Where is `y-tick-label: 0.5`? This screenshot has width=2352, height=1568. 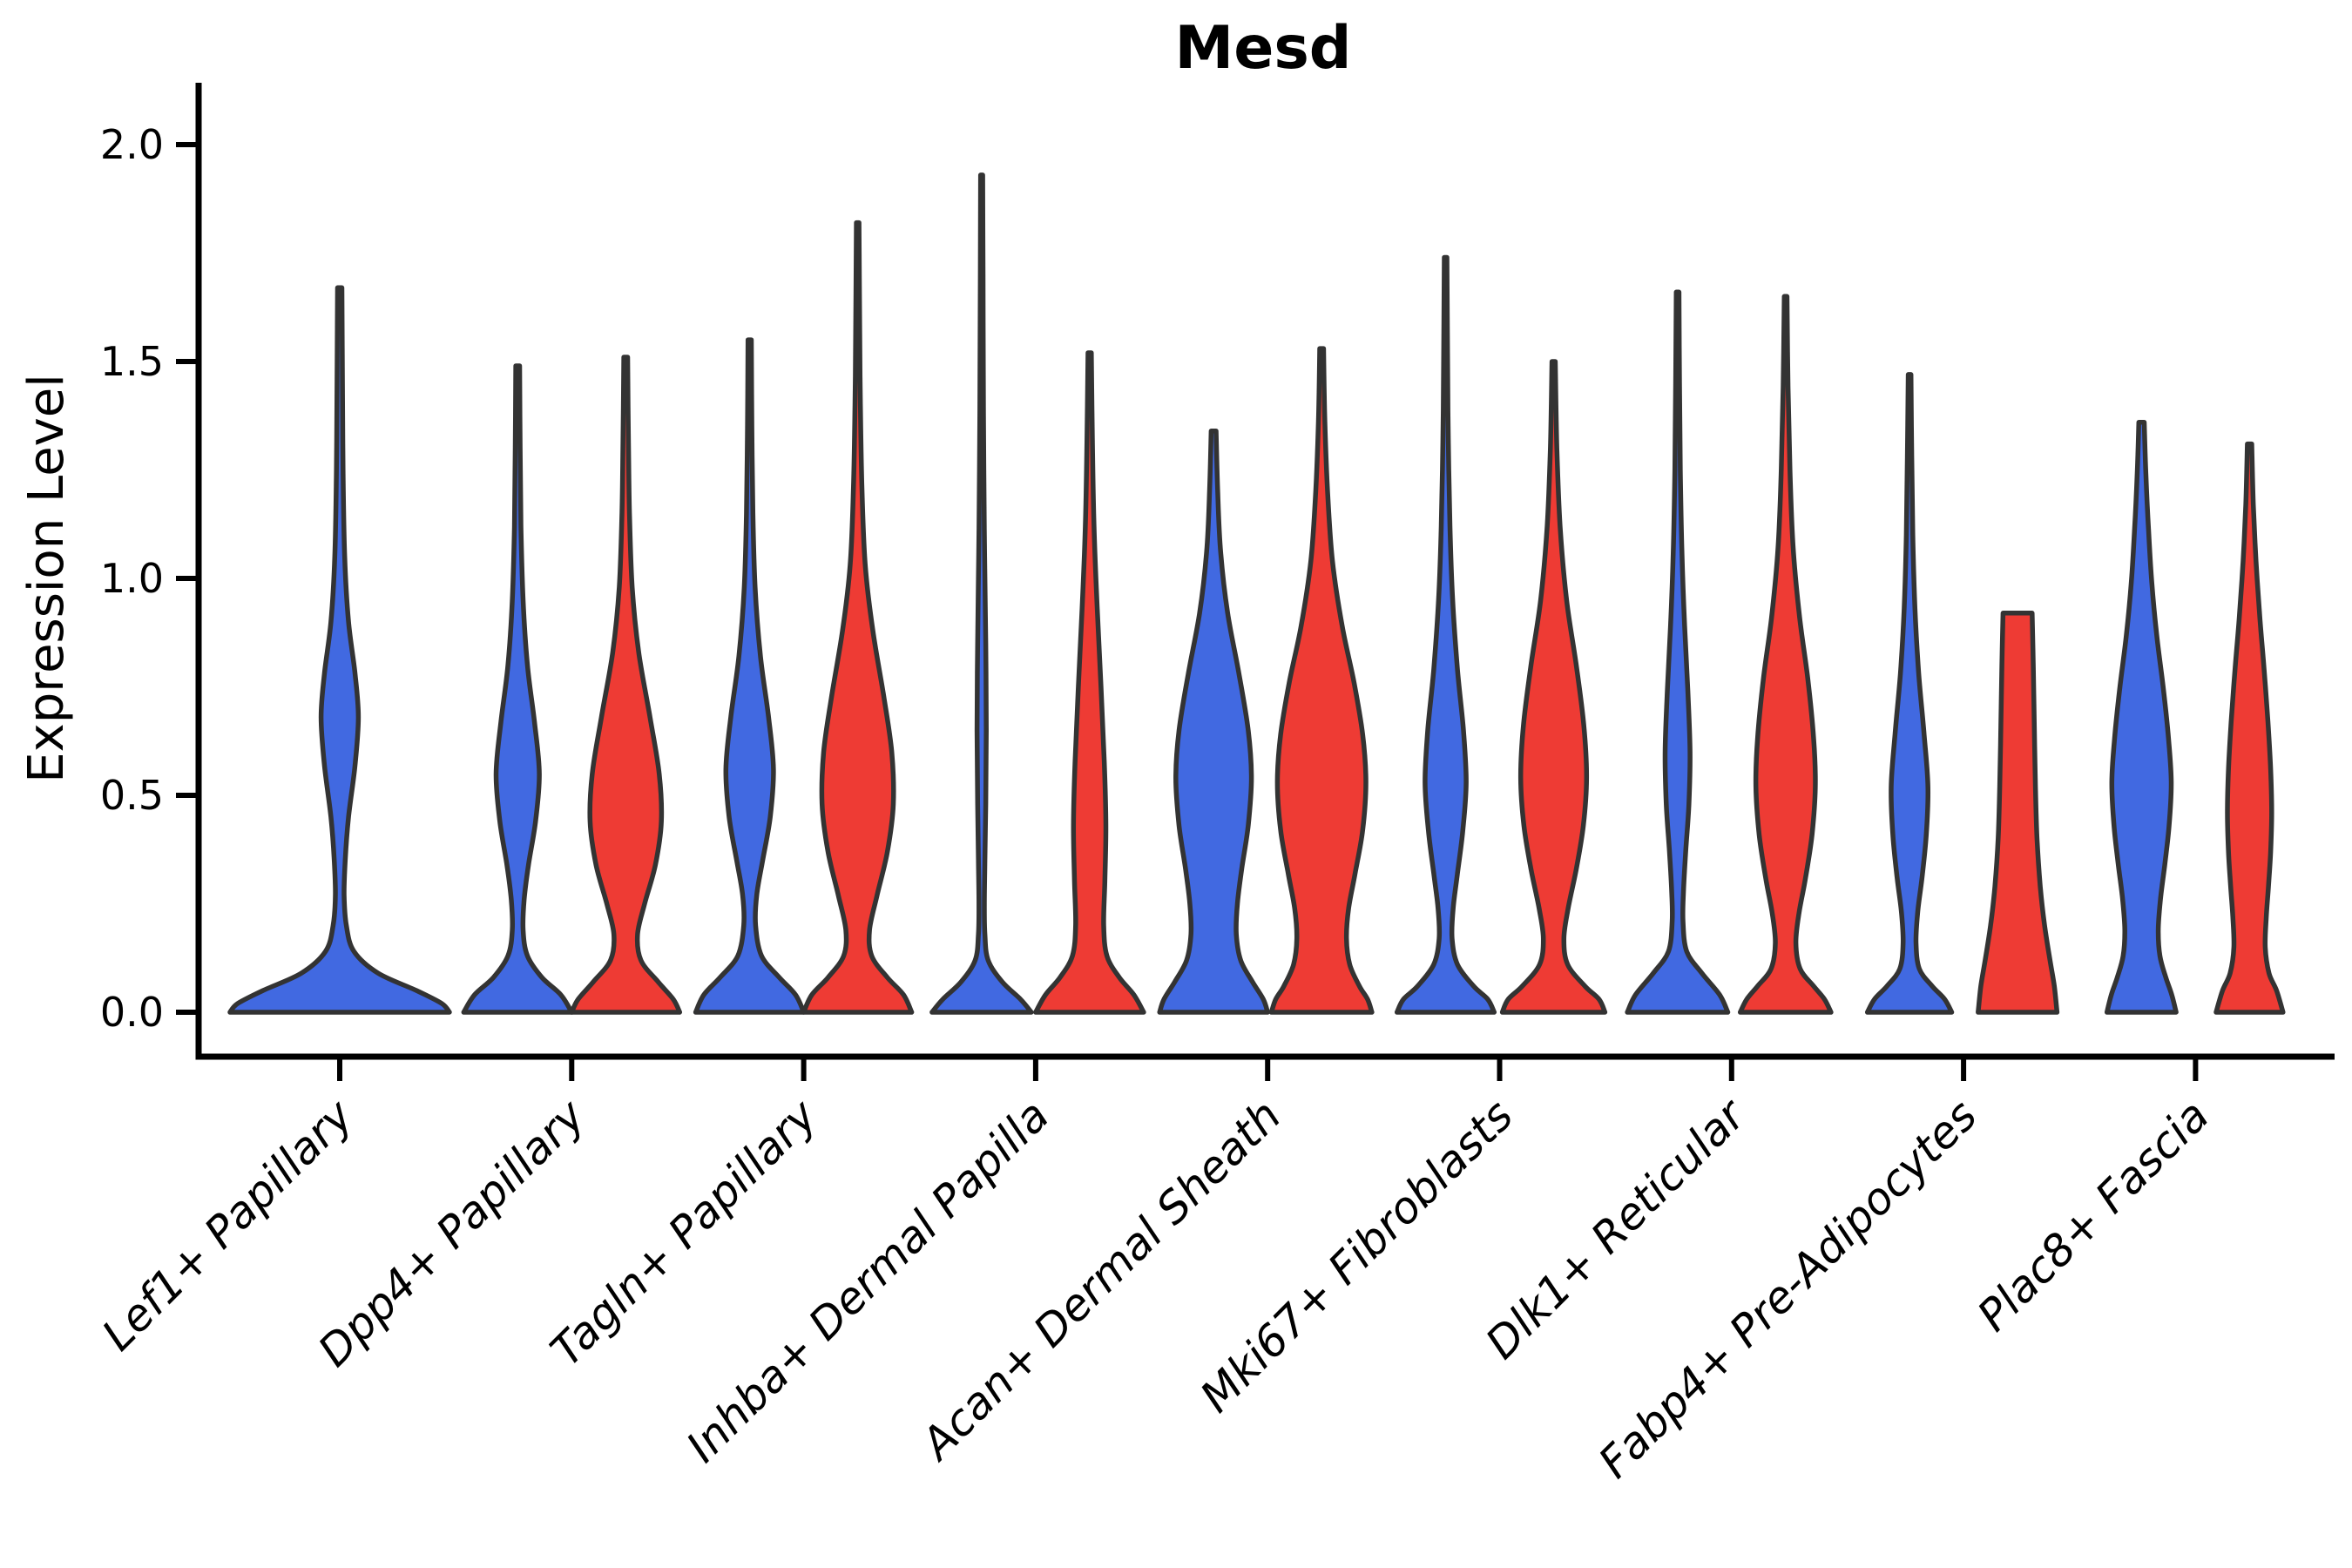
y-tick-label: 0.5 is located at coordinates (132, 795).